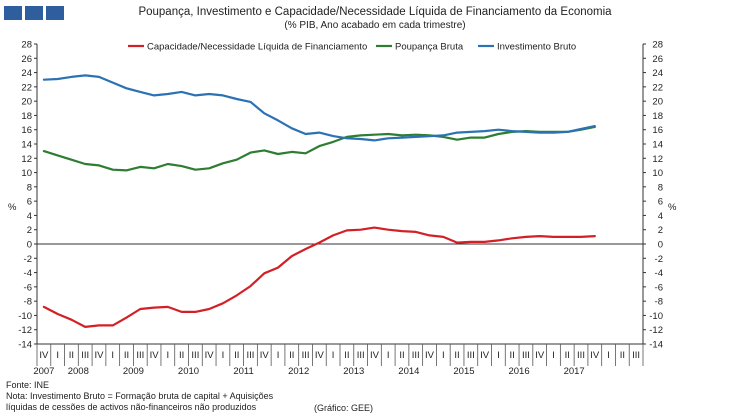 This screenshot has width=750, height=418. I want to click on y-tick-label-left: -8, so click(28, 302).